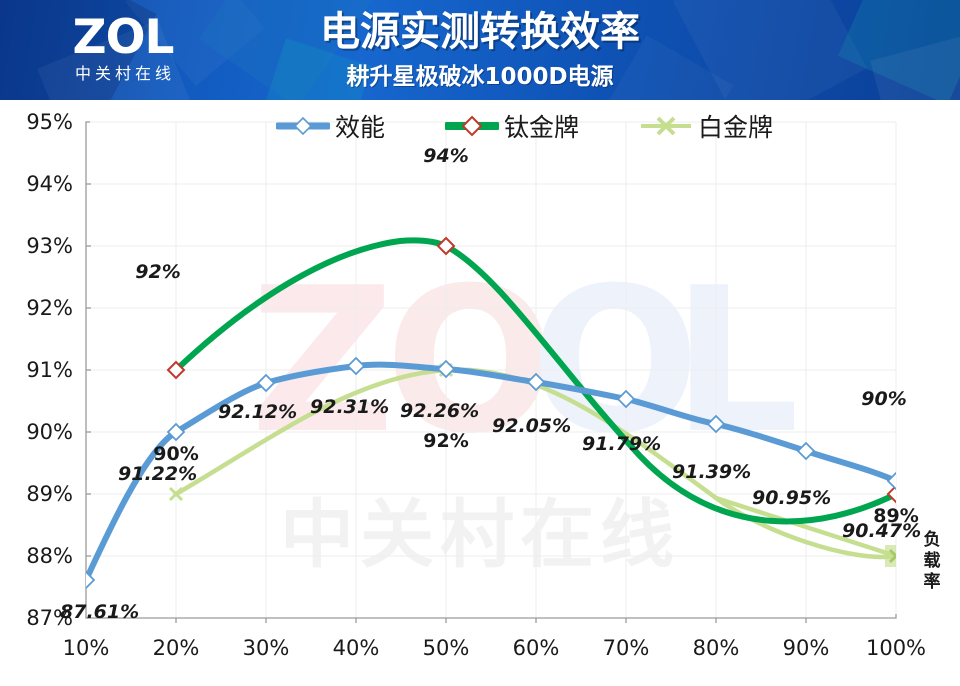 The image size is (960, 686). What do you see at coordinates (49, 556) in the screenshot?
I see `y-tick-label: 88%` at bounding box center [49, 556].